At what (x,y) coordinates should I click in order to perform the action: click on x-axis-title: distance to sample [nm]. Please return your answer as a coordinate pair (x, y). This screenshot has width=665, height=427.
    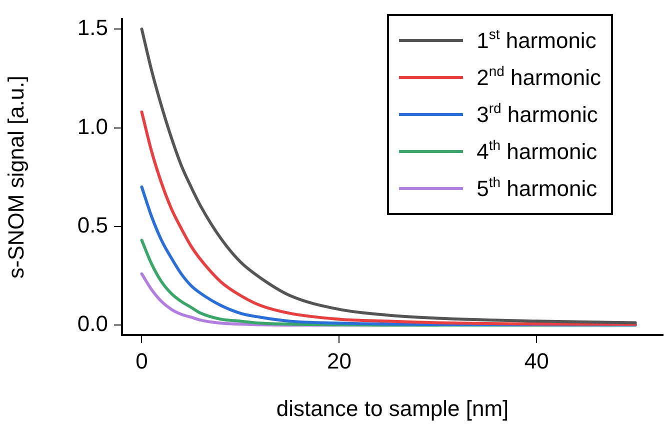
    Looking at the image, I should click on (392, 408).